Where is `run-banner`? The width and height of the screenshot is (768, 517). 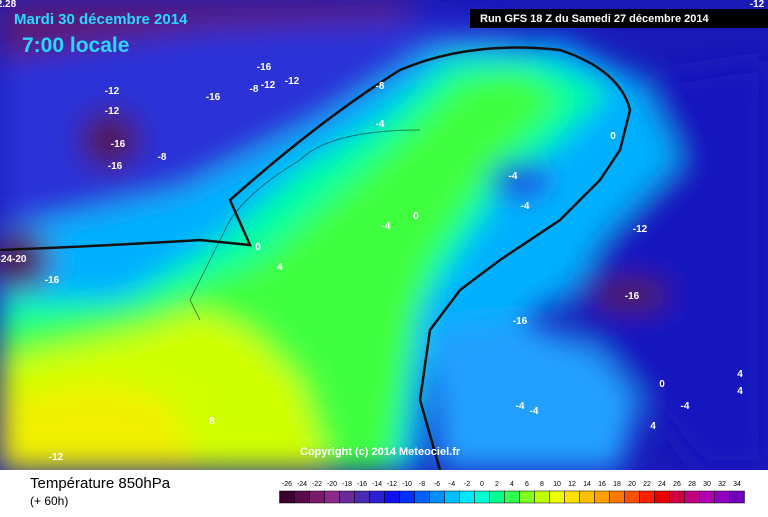 run-banner is located at coordinates (619, 18).